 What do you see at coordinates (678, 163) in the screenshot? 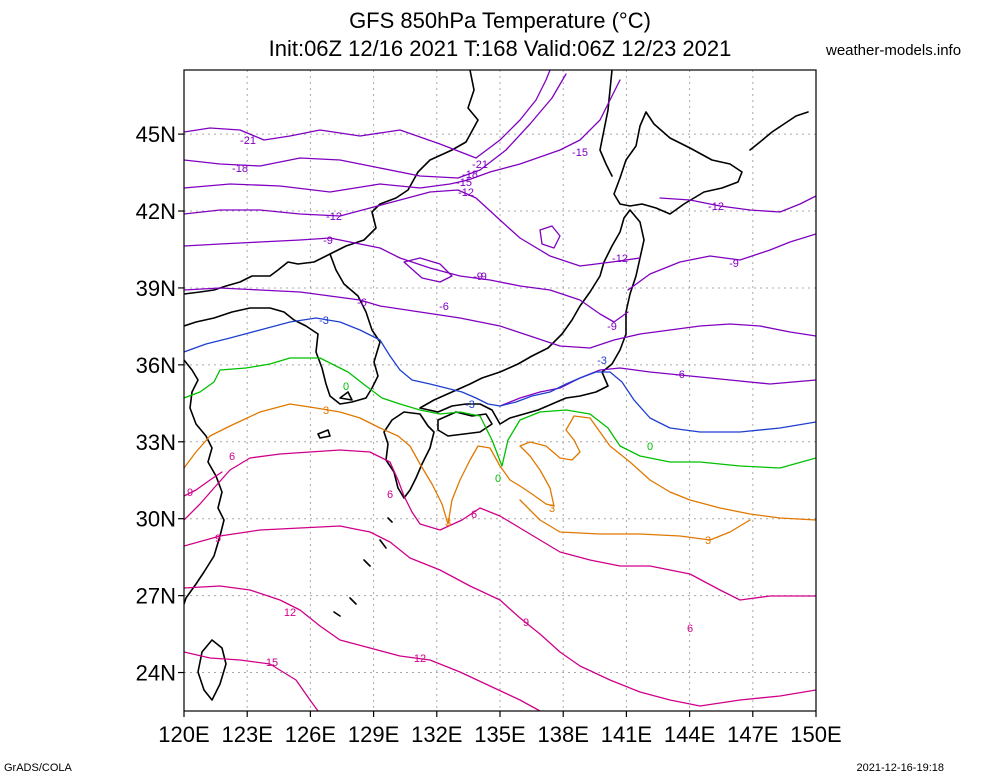
I see `coast-hokkaido` at bounding box center [678, 163].